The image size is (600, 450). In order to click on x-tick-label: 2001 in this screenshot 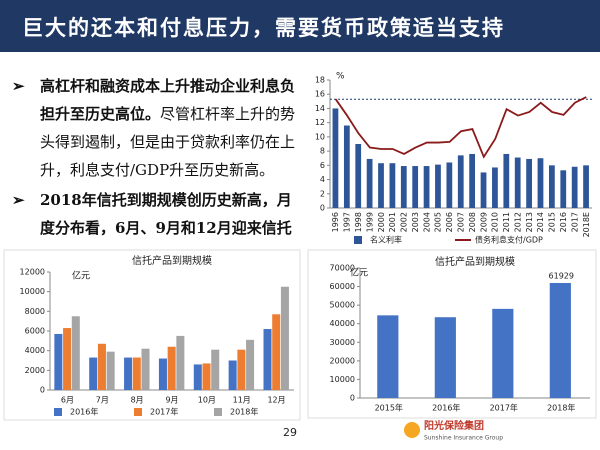, I will do `click(392, 222)`.